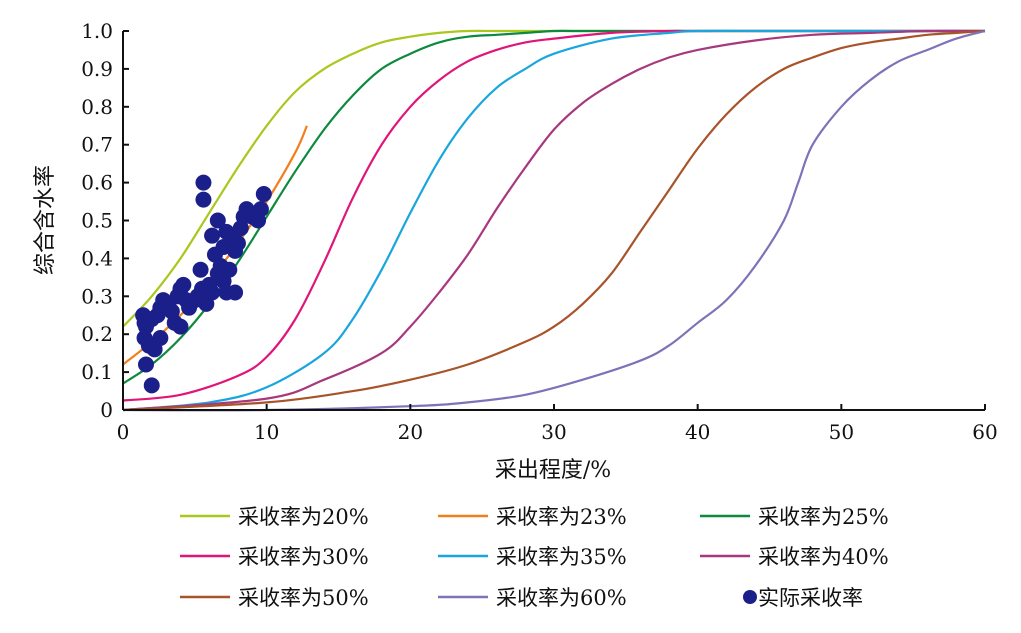 This screenshot has height=633, width=1021. Describe the element at coordinates (561, 557) in the screenshot. I see `legend-label: 采收率为35%` at that location.